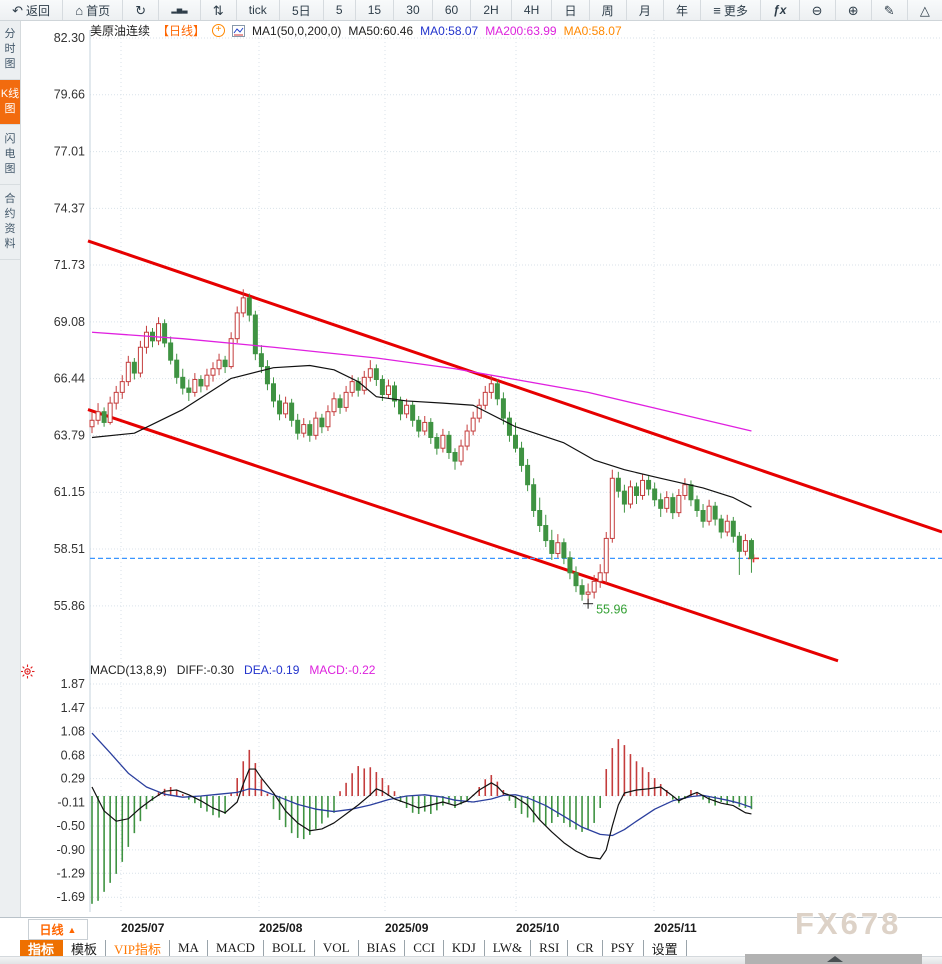  What do you see at coordinates (10, 102) in the screenshot?
I see `sidebar-item-K线图: K线图` at bounding box center [10, 102].